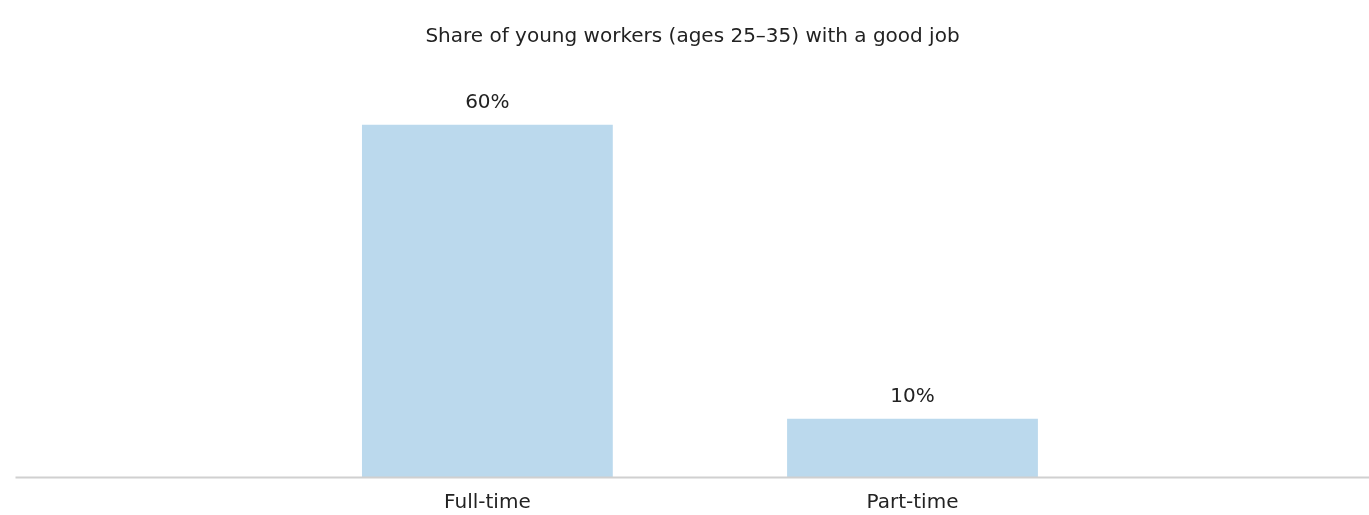 The image size is (1369, 515). Describe the element at coordinates (912, 500) in the screenshot. I see `x-tick-label: Part-time` at that location.